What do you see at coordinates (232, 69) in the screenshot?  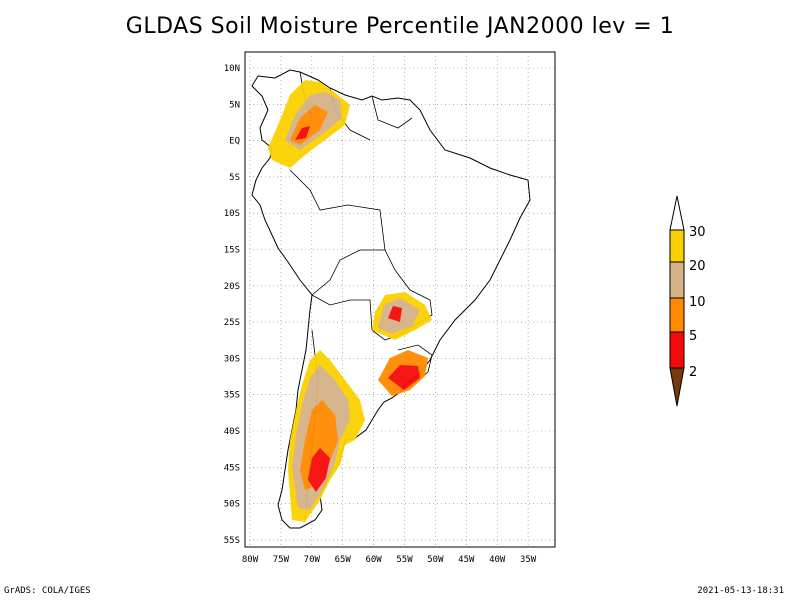 I see `lat-tick-label: 10N` at bounding box center [232, 69].